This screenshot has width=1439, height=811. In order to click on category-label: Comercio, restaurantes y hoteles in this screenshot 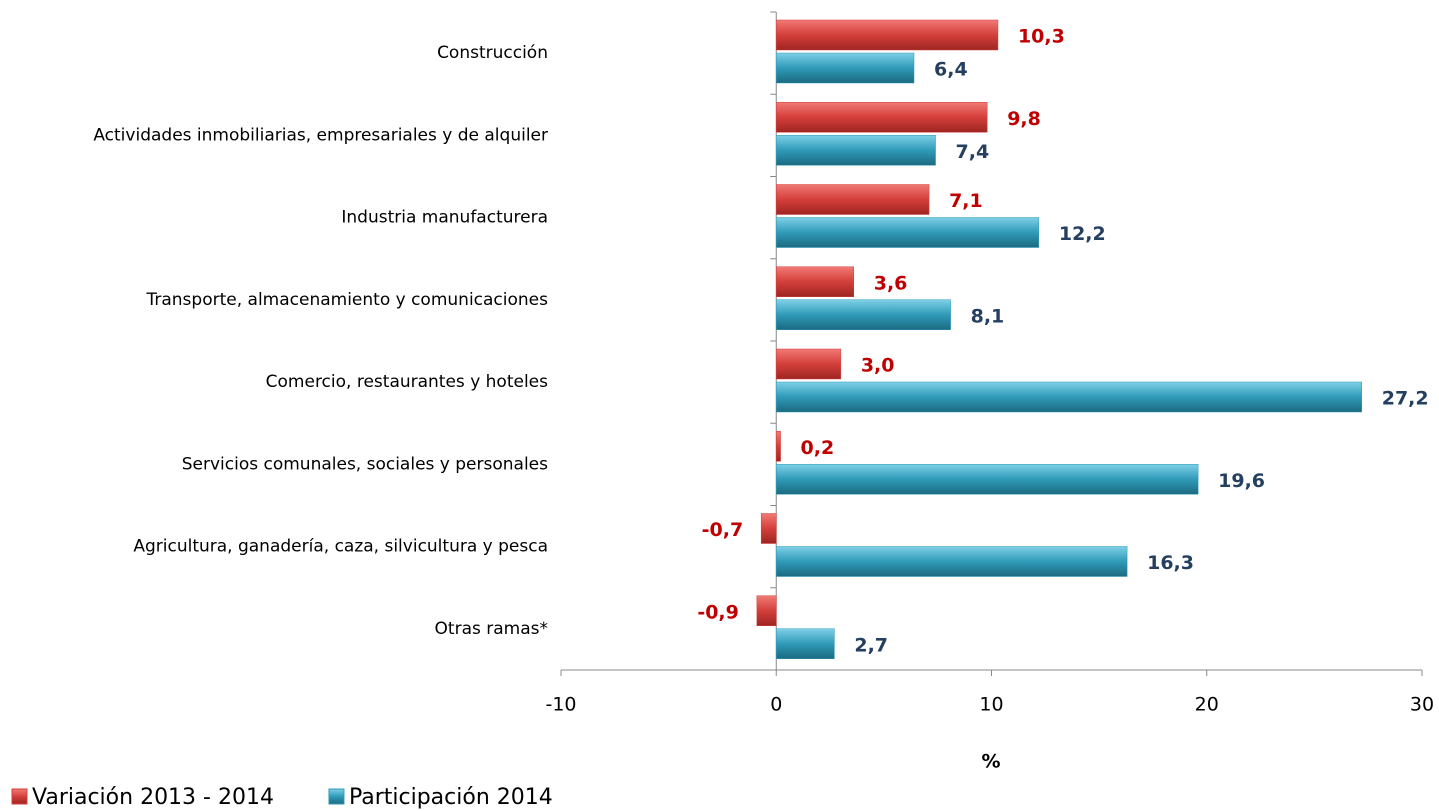, I will do `click(407, 382)`.